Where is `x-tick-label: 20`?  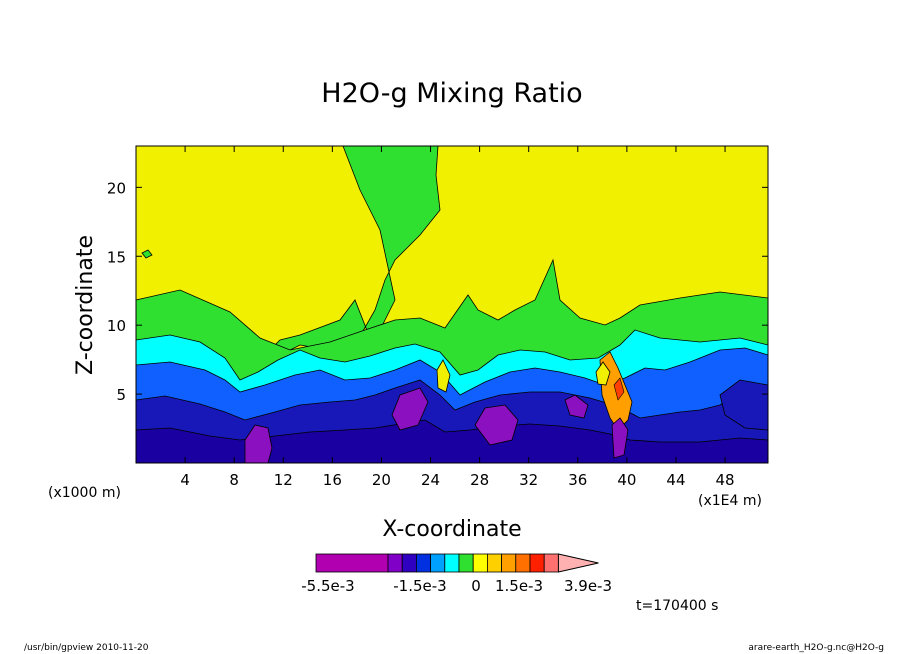
x-tick-label: 20 is located at coordinates (381, 480).